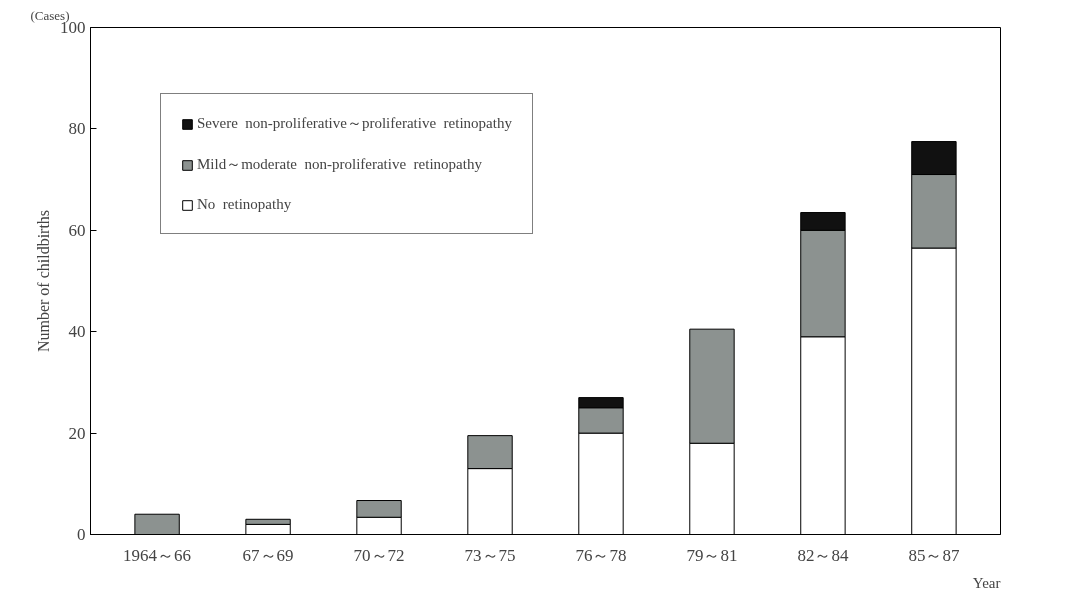  Describe the element at coordinates (339, 164) in the screenshot. I see `legend-label: Mild～moderate non-proliferative retinopathy` at that location.